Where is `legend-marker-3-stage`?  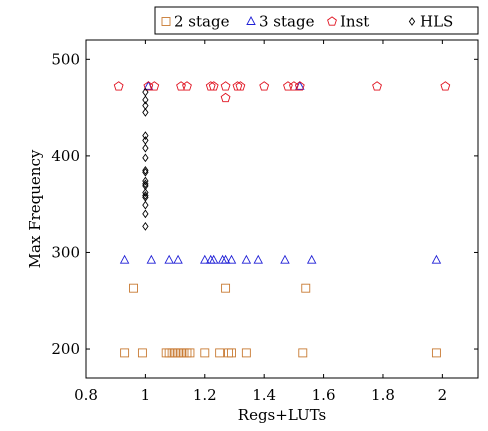 legend-marker-3-stage is located at coordinates (251, 20).